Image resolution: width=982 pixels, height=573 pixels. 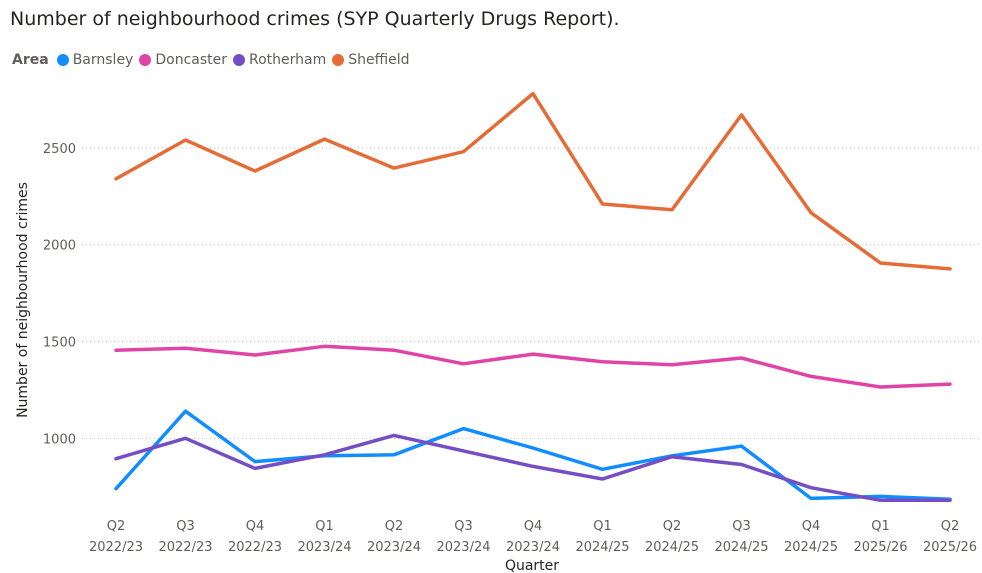 I want to click on legend-item-doncaster: Doncaster, so click(x=183, y=60).